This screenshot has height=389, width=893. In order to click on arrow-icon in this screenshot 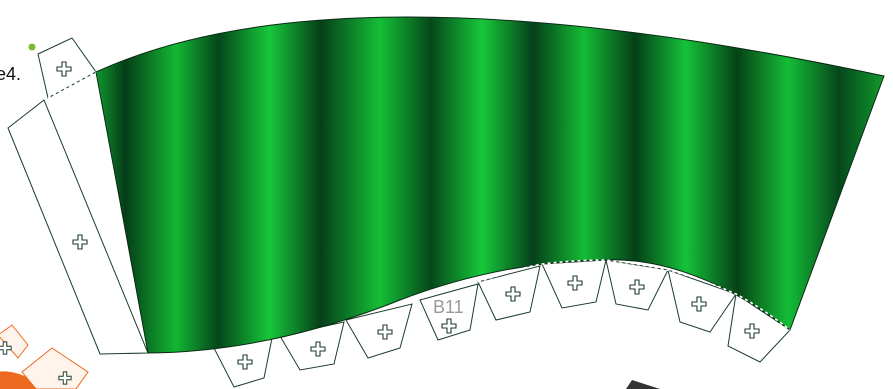, I will do `click(643, 384)`.